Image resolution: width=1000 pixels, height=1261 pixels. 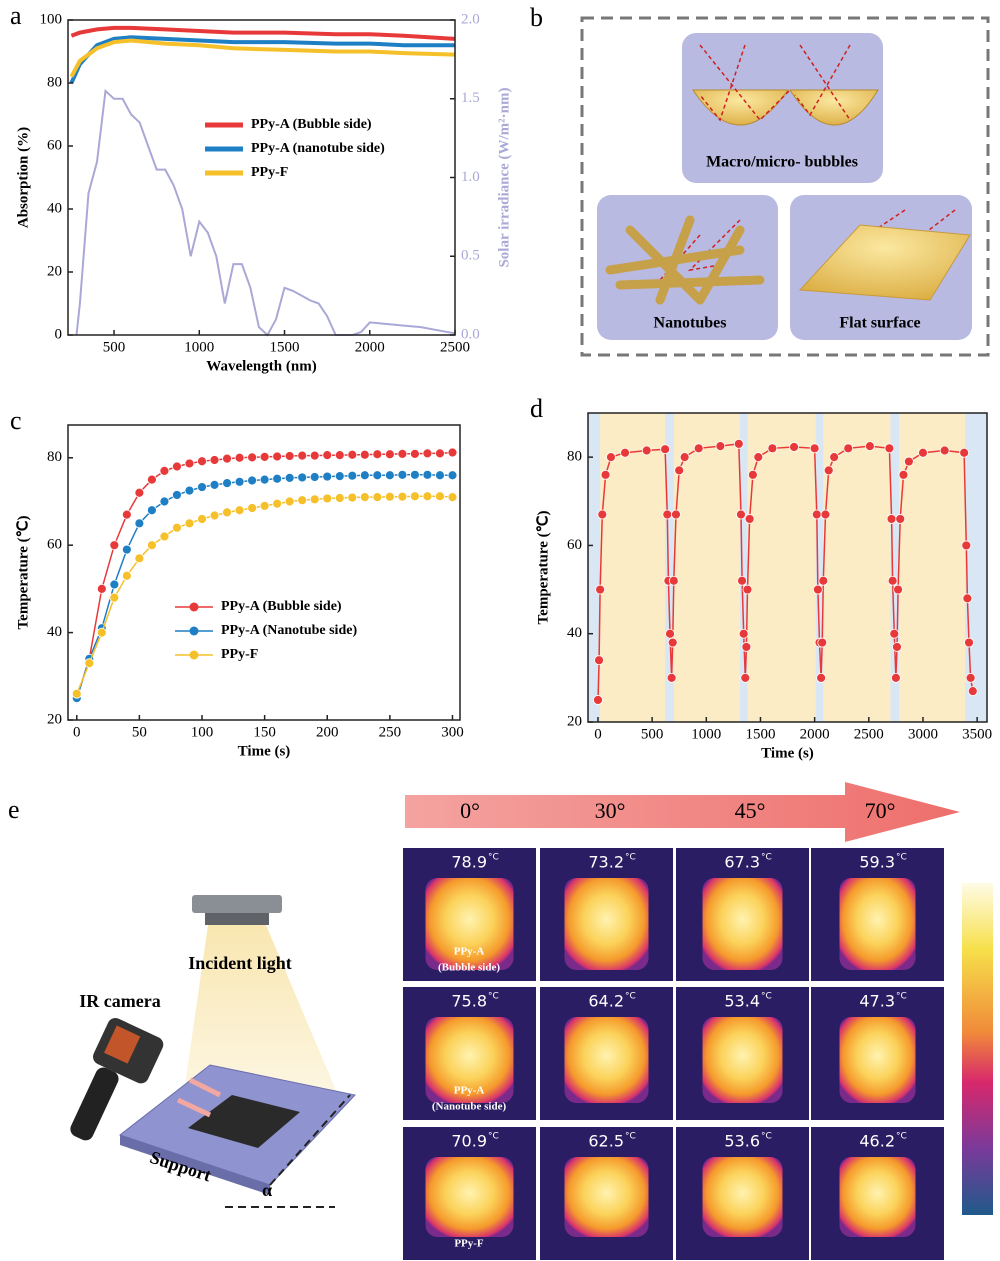 I want to click on lamp, so click(x=237, y=904).